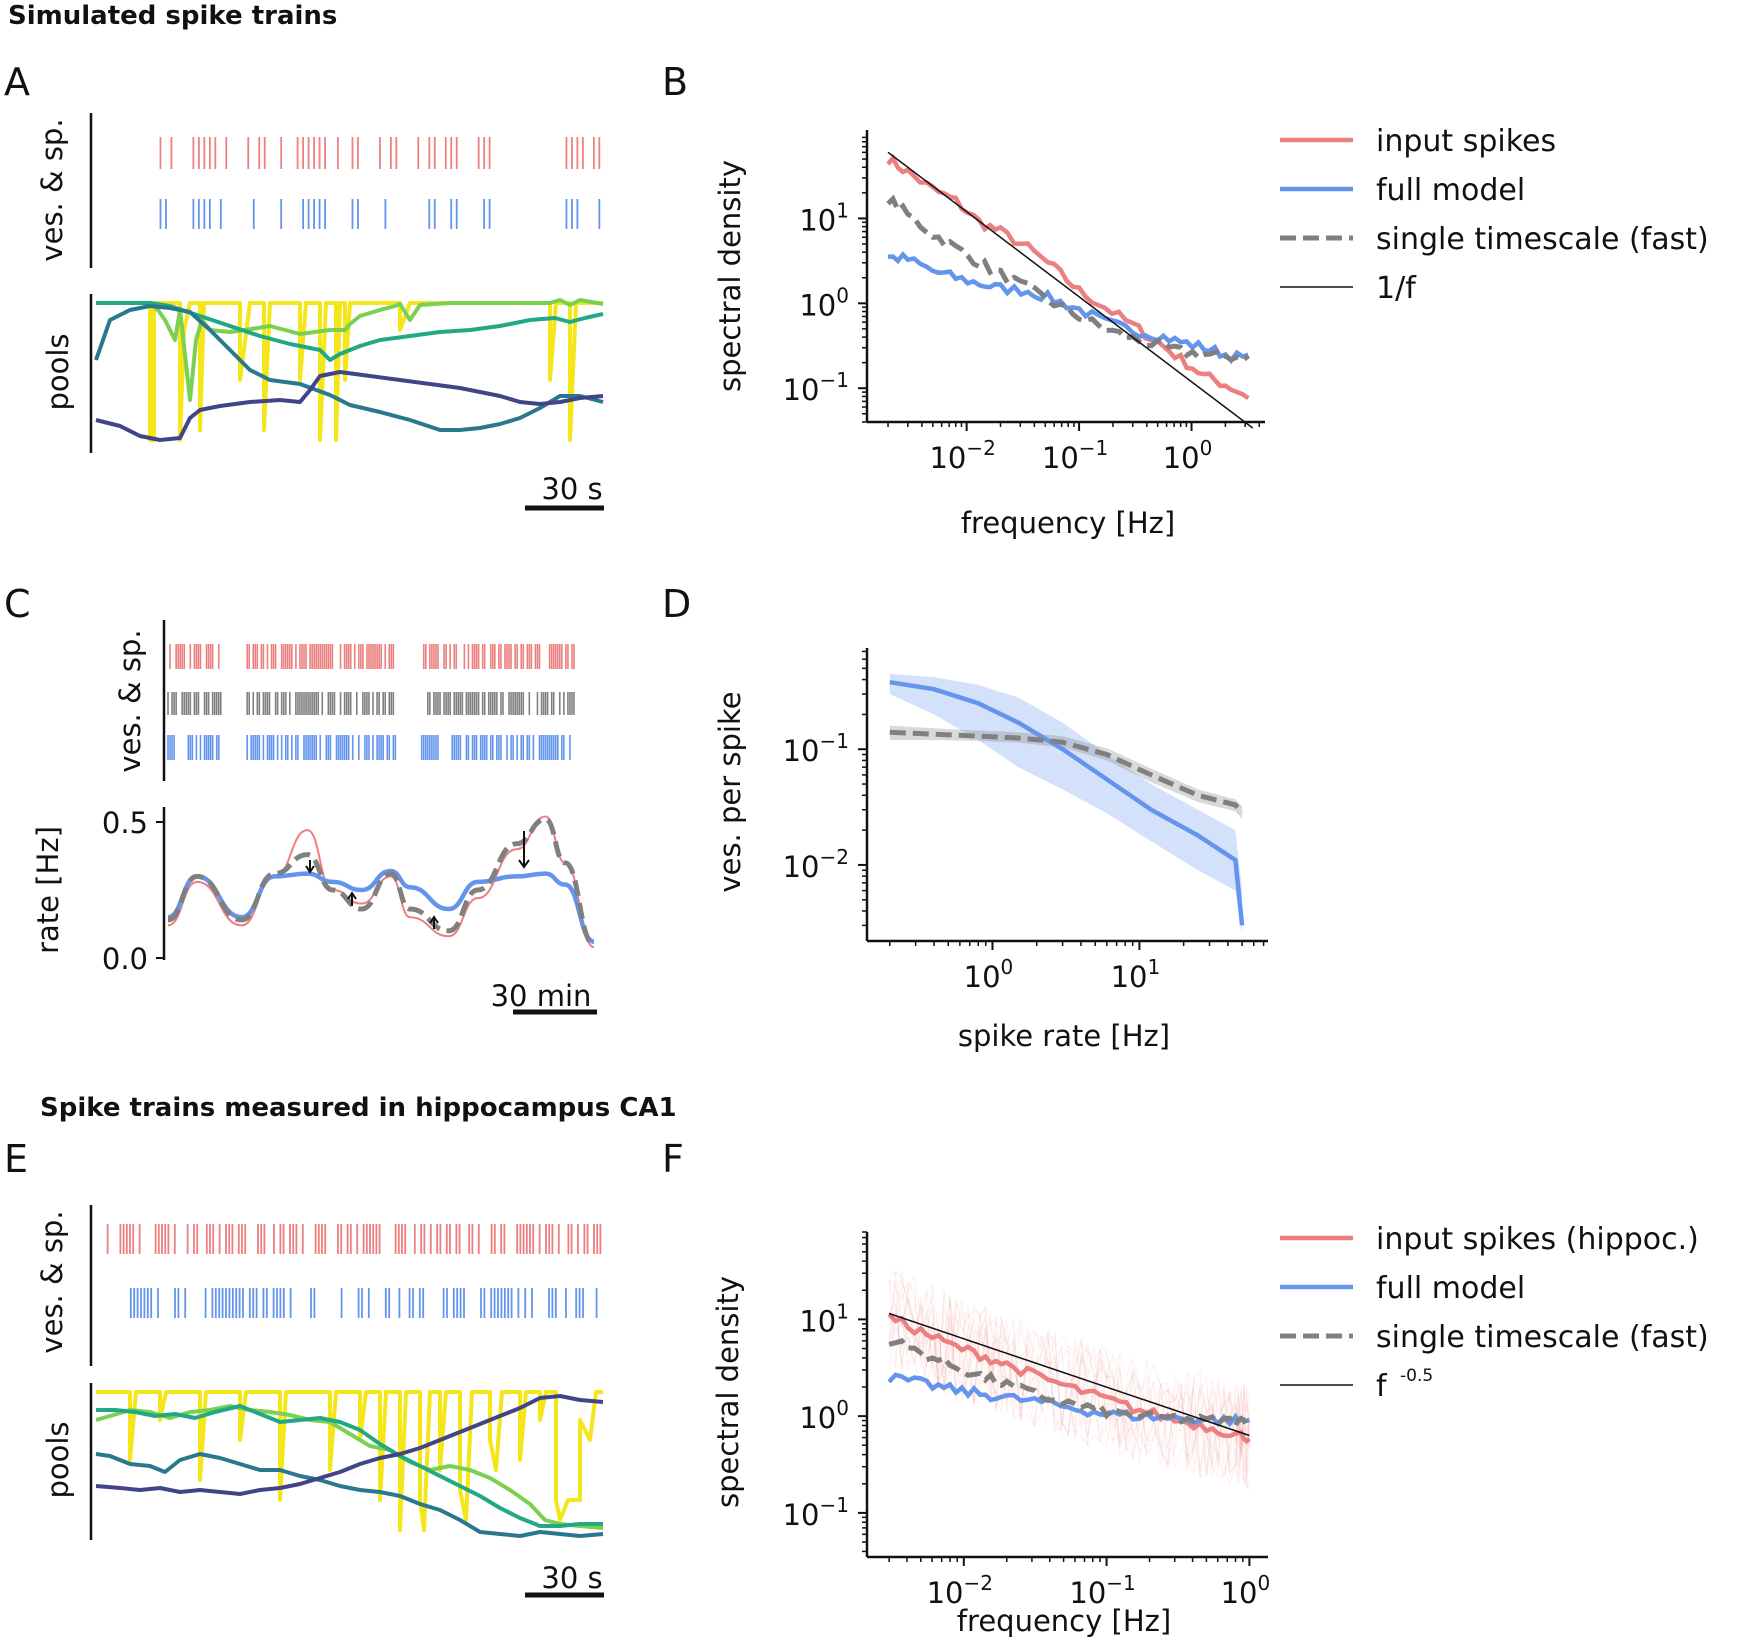 The height and width of the screenshot is (1650, 1746). What do you see at coordinates (1537, 1239) in the screenshot?
I see `panelF-legend-label: input spikes (hippoc.)` at bounding box center [1537, 1239].